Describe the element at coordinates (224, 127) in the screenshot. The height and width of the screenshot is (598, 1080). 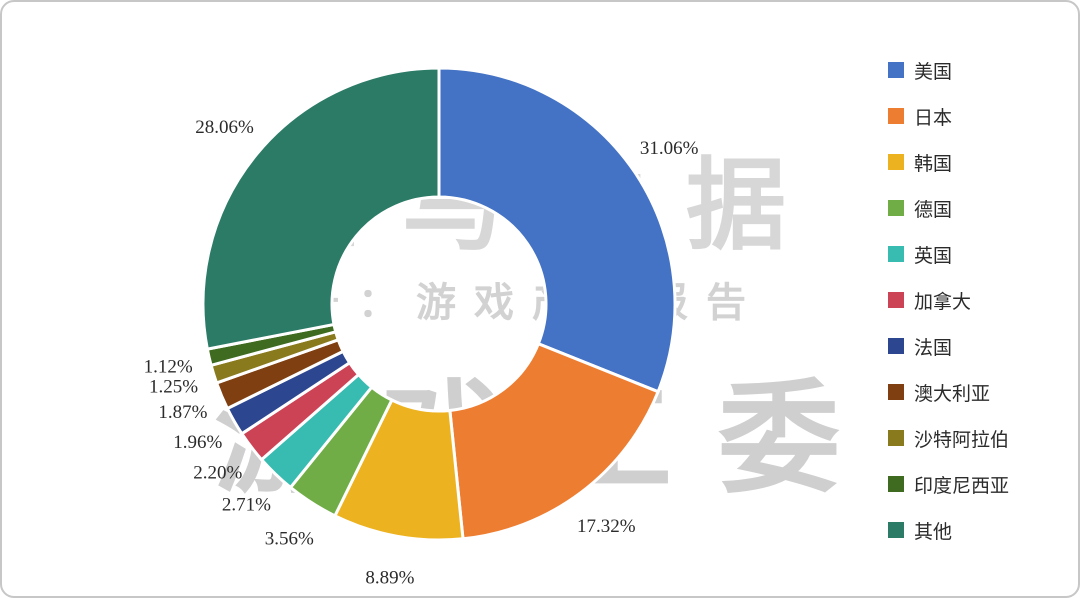
I see `slice-label-11: 28.06%` at that location.